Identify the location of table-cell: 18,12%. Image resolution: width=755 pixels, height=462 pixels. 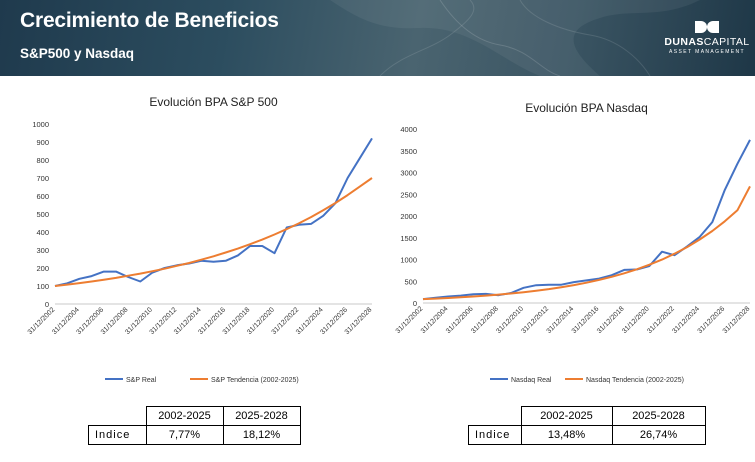
(261, 435).